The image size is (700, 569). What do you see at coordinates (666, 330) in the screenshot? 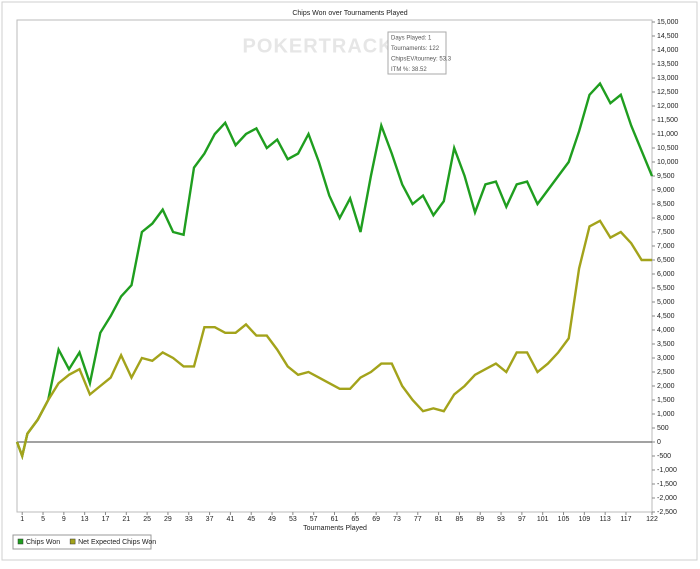
I see `y-tick-label: 4,000` at bounding box center [666, 330].